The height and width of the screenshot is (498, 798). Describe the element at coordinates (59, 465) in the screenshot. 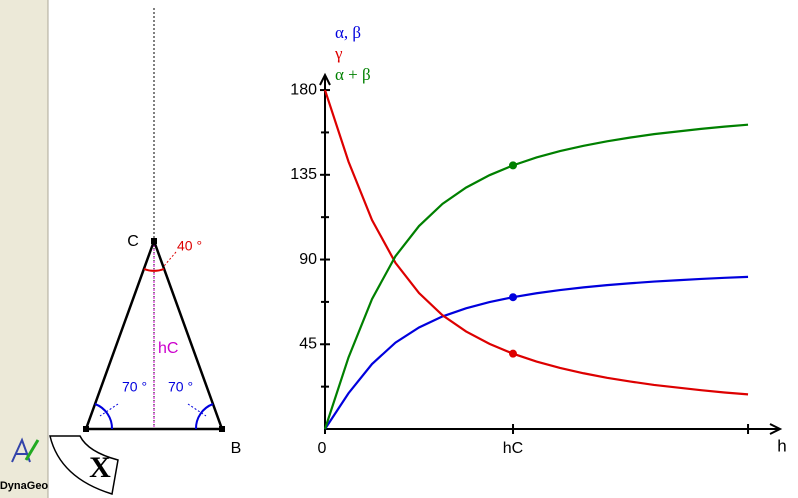

I see `logo: X DynaGeo` at that location.